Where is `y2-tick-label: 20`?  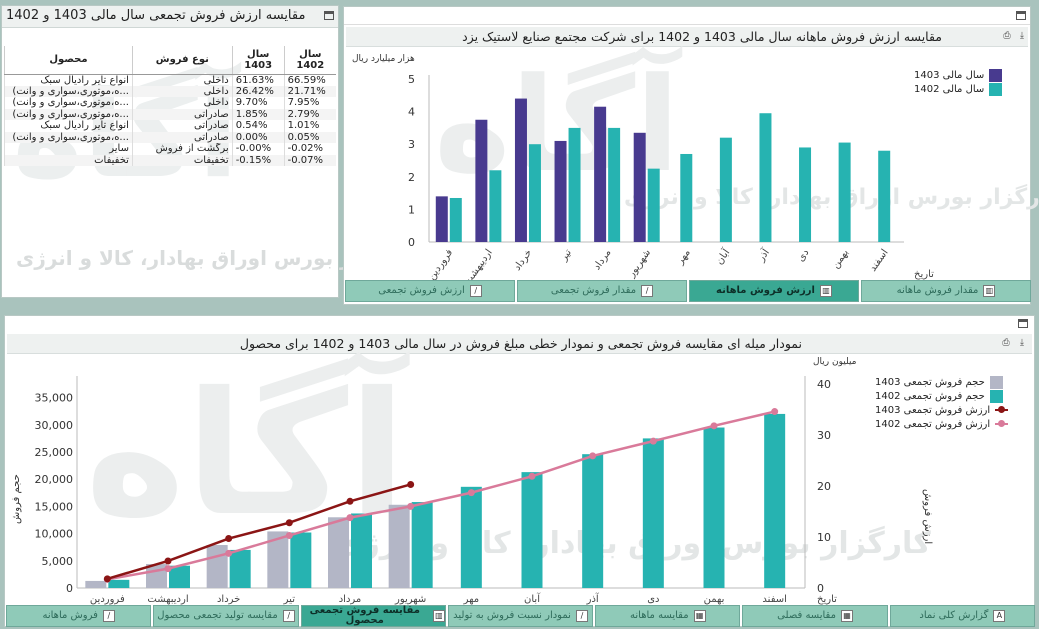
y2-tick-label: 20 is located at coordinates (824, 486).